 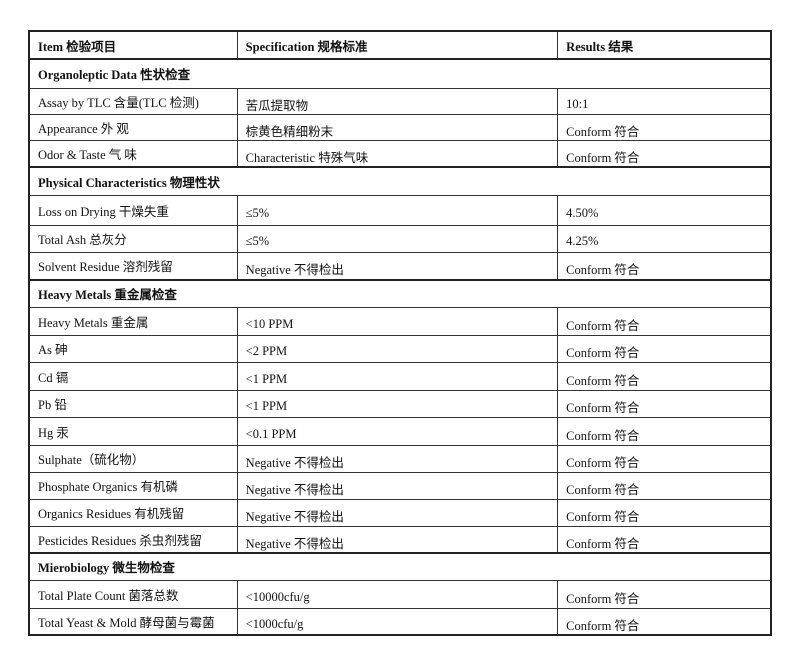 I want to click on item-cell: Pb 铅, so click(x=133, y=403).